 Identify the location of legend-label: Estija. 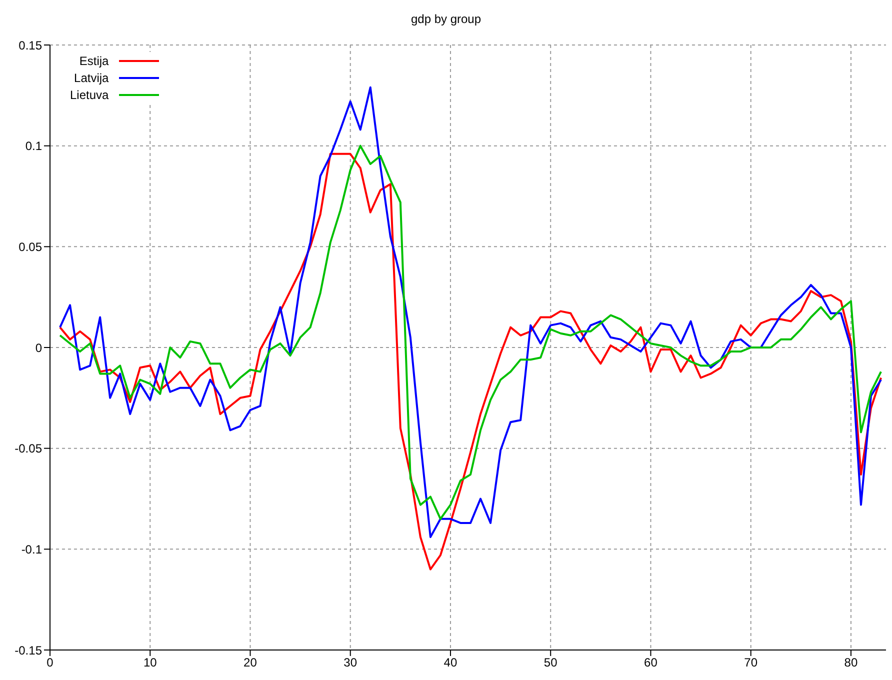
(94, 61).